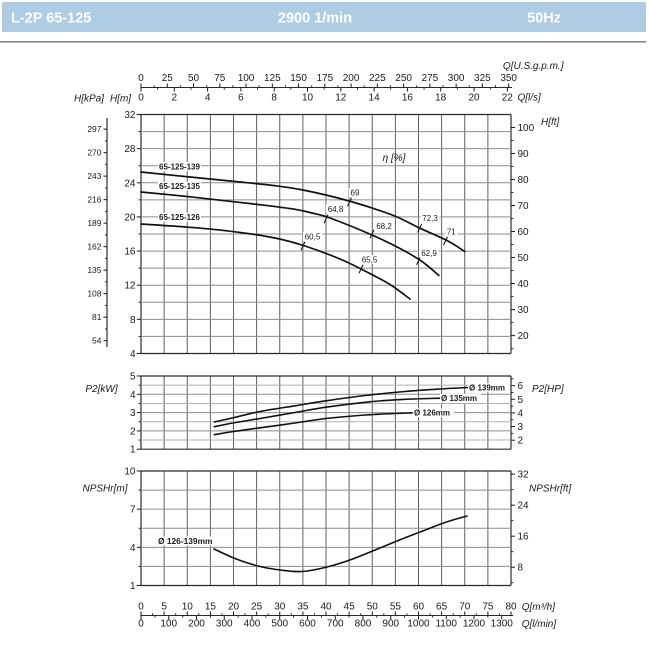  I want to click on svg-text: H[kPa], so click(89, 99).